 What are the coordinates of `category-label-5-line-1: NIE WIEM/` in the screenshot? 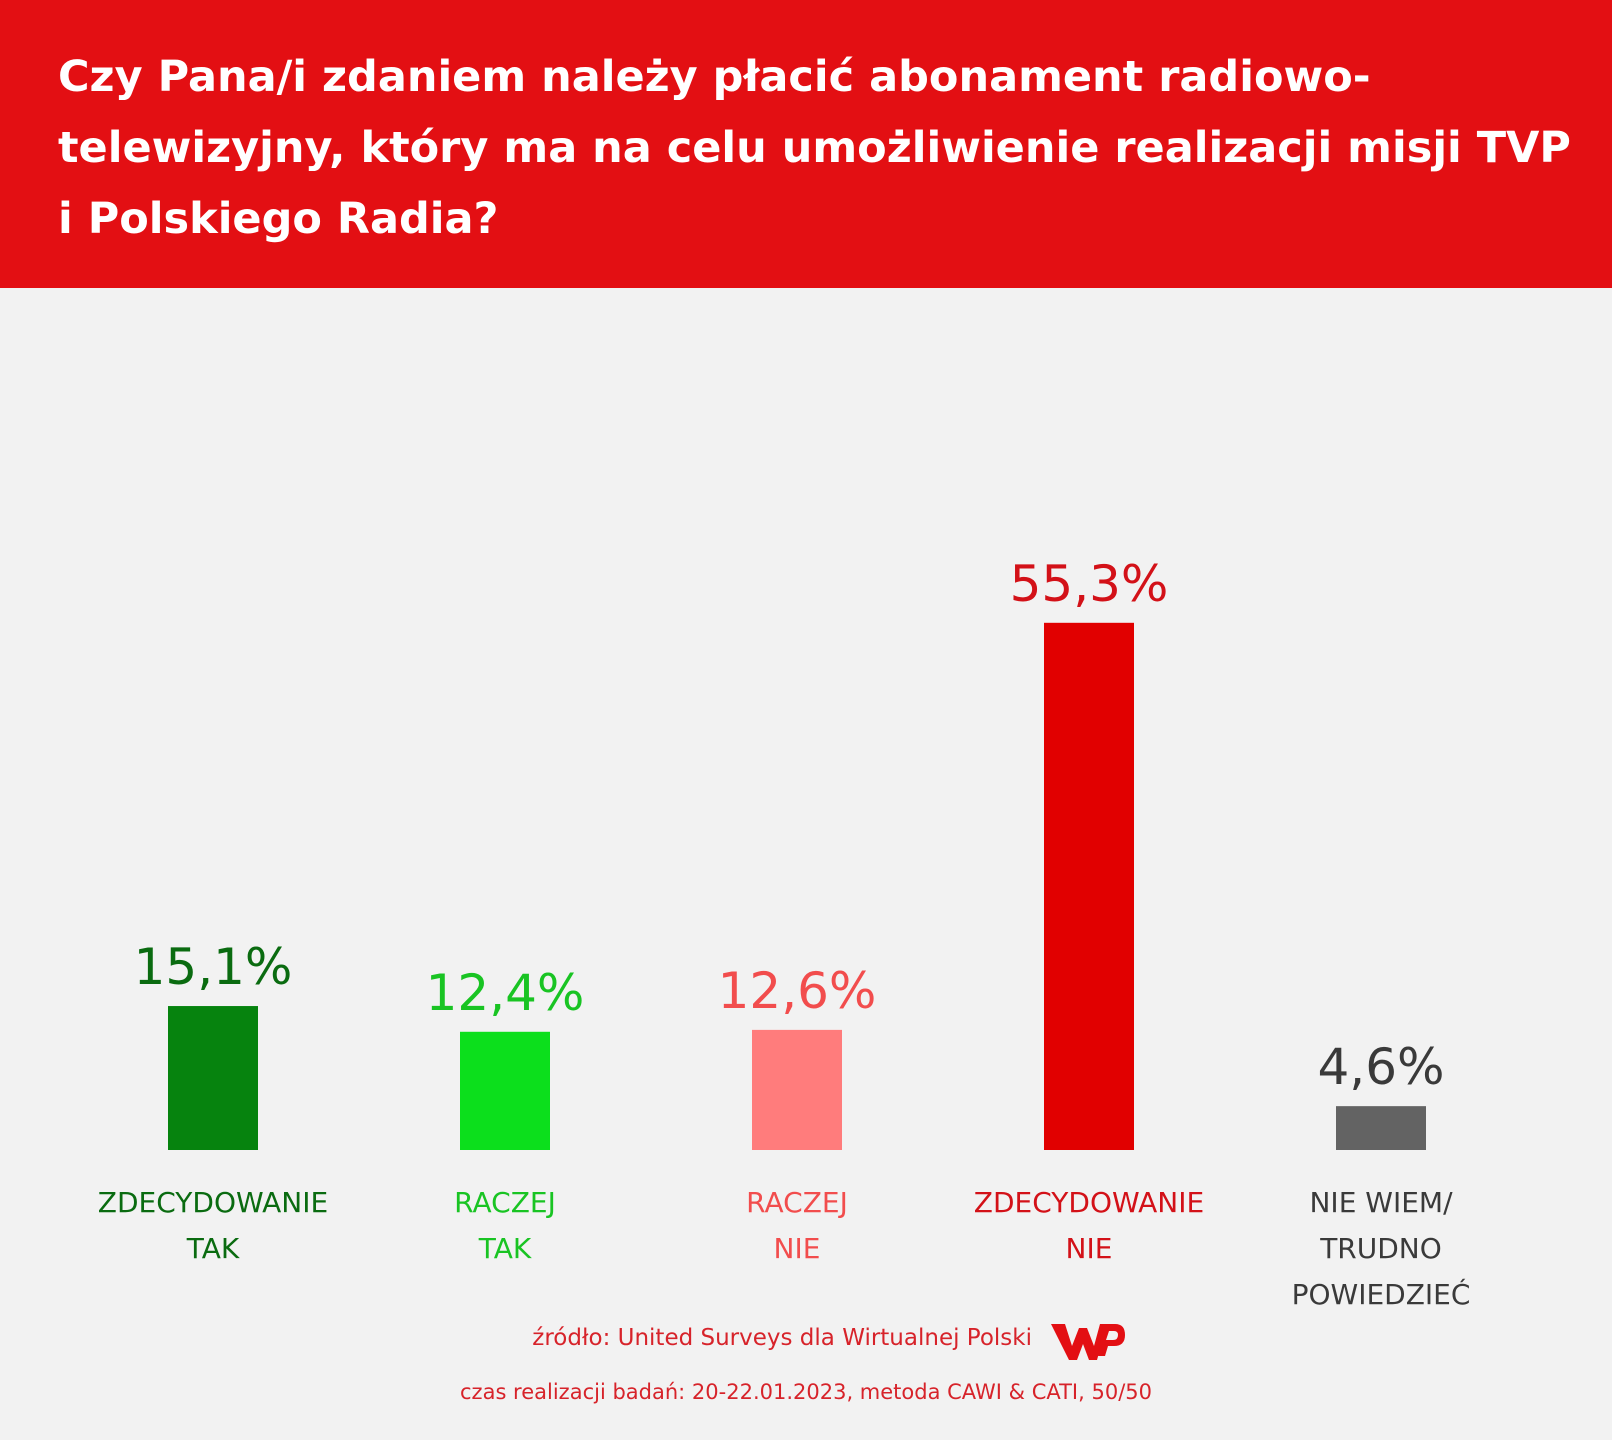 It's located at (1381, 1202).